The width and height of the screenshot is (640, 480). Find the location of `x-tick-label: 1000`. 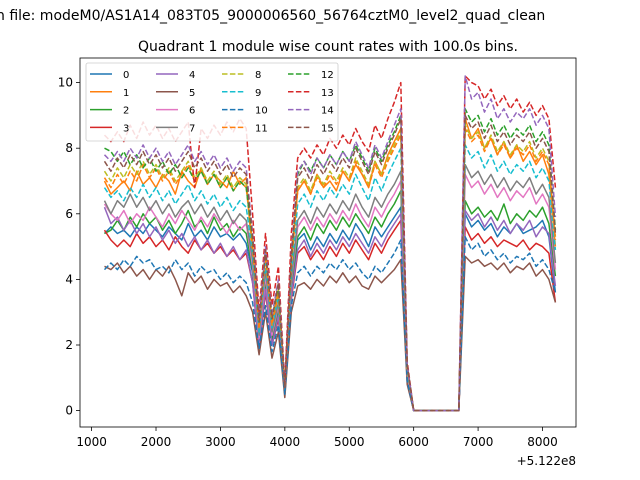

x-tick-label: 1000 is located at coordinates (91, 442).